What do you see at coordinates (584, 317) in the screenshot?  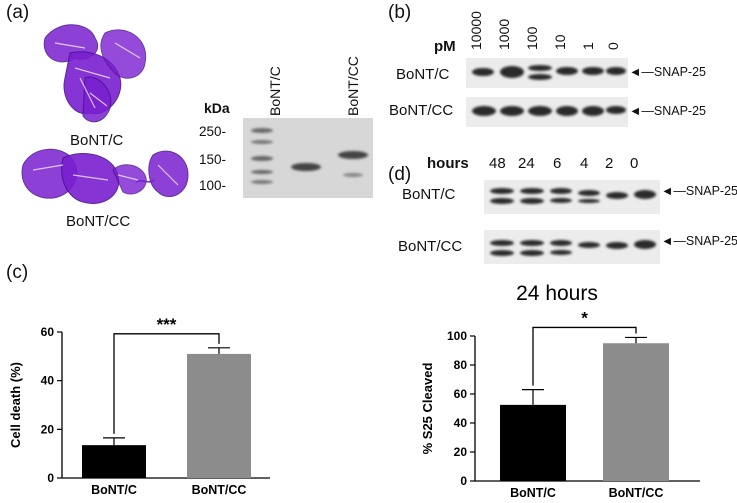 I see `significance-marker: *` at bounding box center [584, 317].